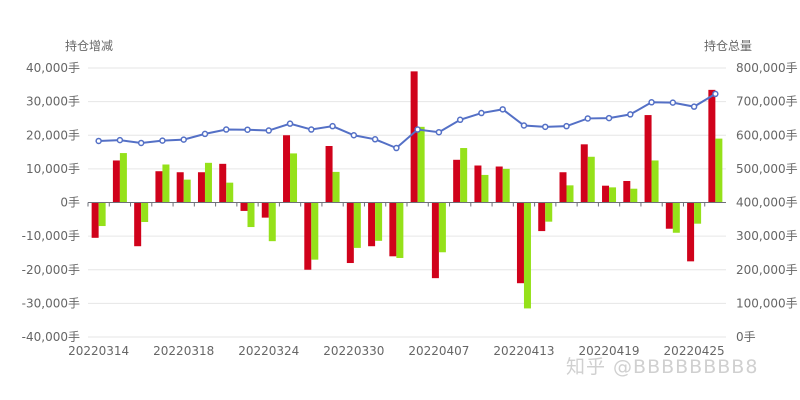  Describe the element at coordinates (53, 102) in the screenshot. I see `left-tick-label: 30,000手` at that location.